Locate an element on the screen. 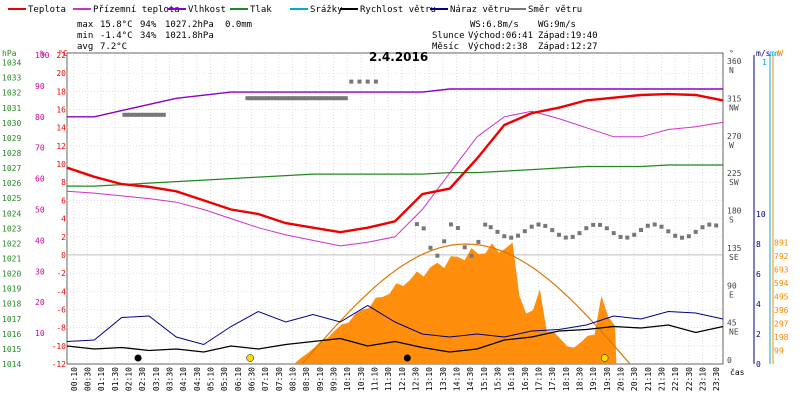 This screenshot has width=800, height=400. ms-tick-label: 8 is located at coordinates (758, 244).